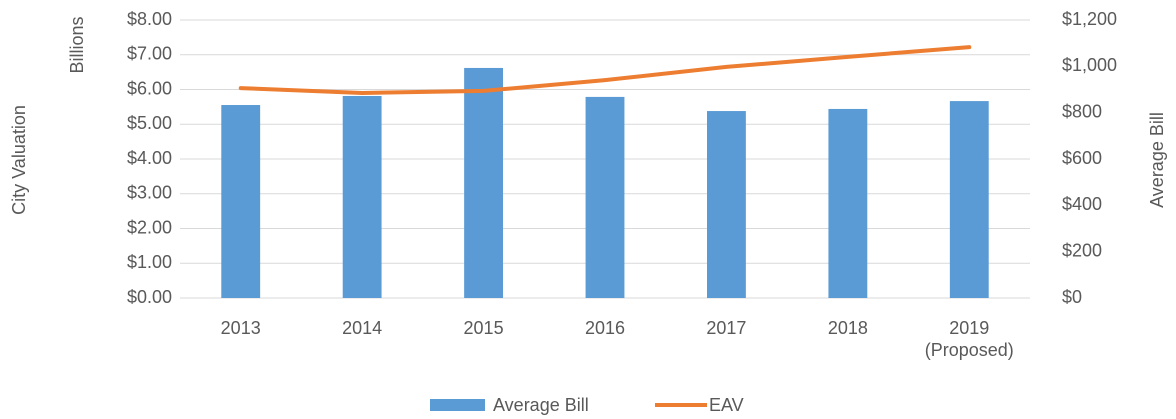 The width and height of the screenshot is (1176, 419). Describe the element at coordinates (1089, 19) in the screenshot. I see `y2-tick-label: $1,200` at that location.